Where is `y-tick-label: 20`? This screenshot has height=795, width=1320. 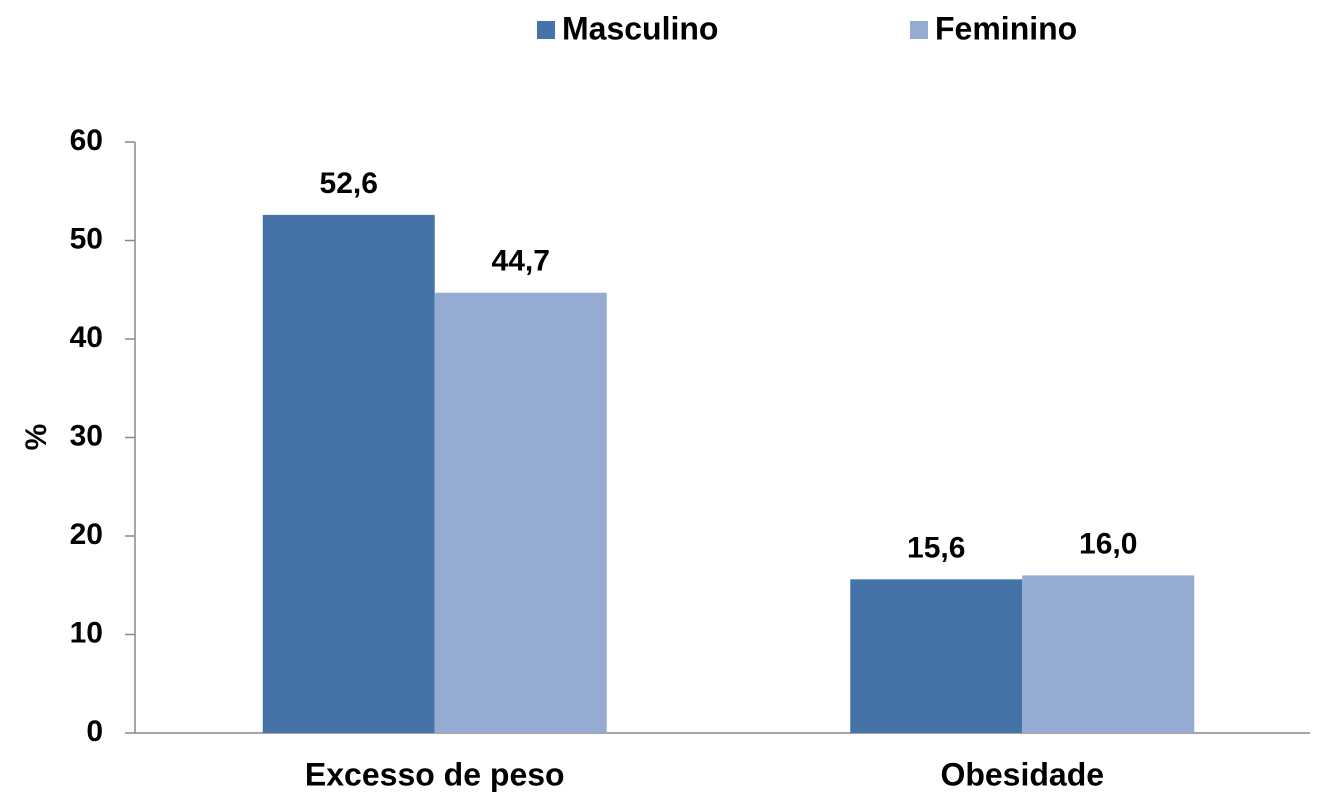
y-tick-label: 20 is located at coordinates (86, 534).